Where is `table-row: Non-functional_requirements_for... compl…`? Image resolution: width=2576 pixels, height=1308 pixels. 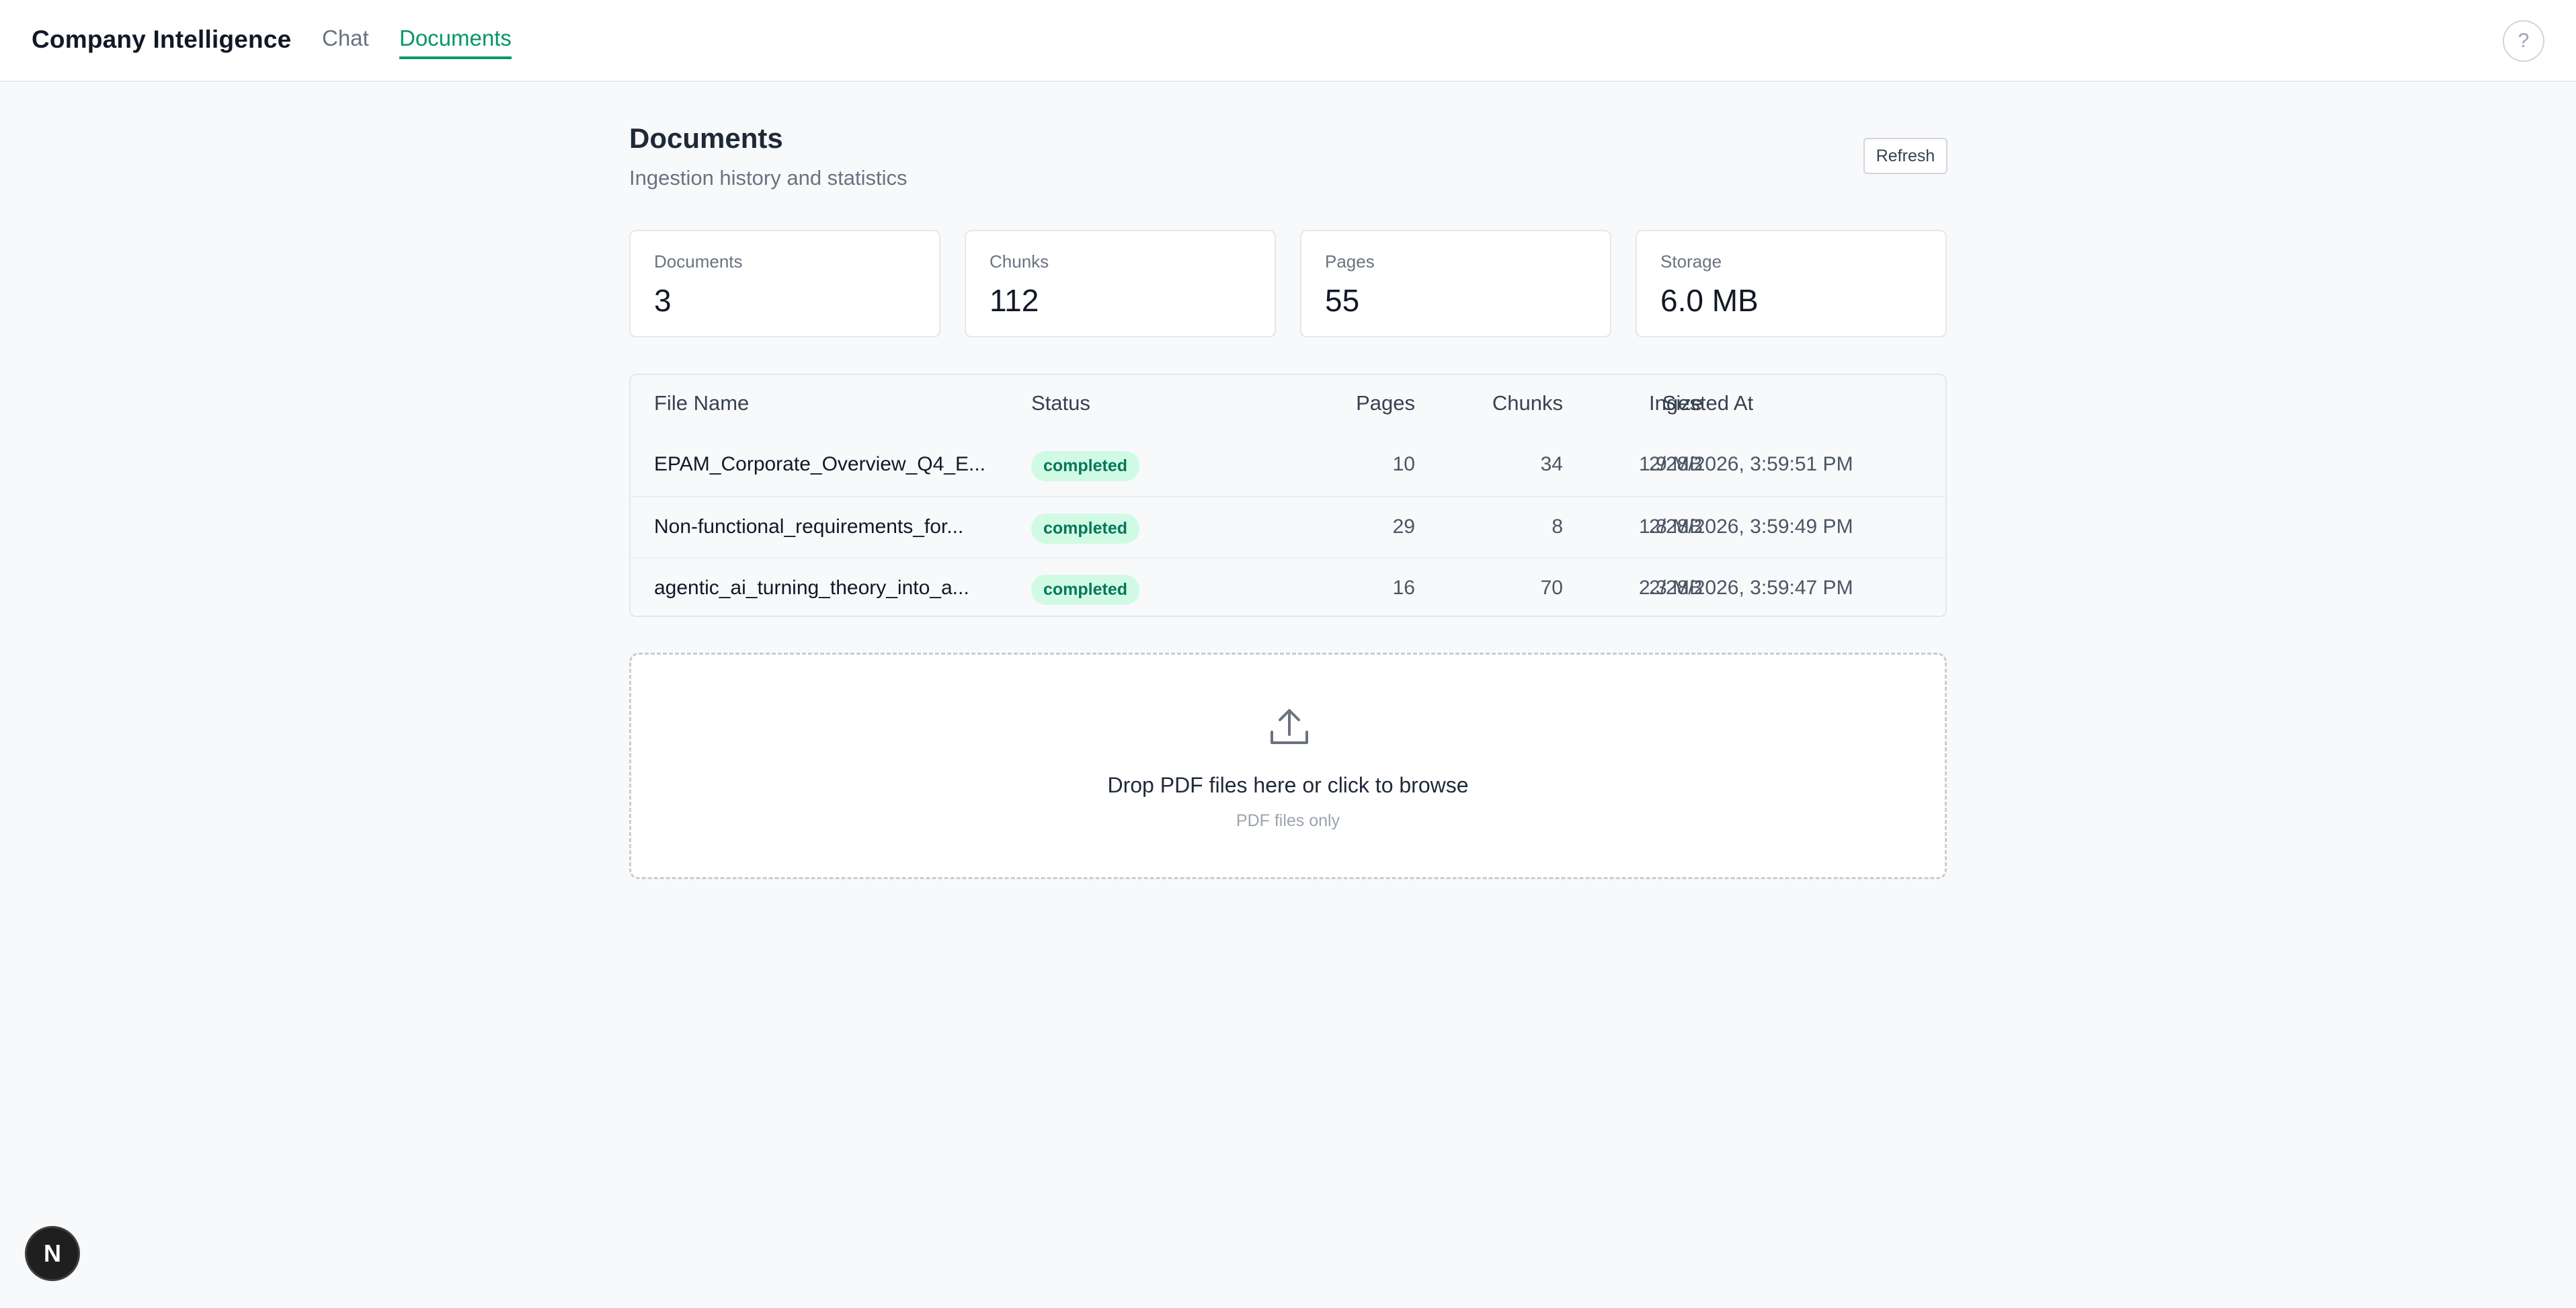
table-row: Non-functional_requirements_for... compl… is located at coordinates (1288, 526).